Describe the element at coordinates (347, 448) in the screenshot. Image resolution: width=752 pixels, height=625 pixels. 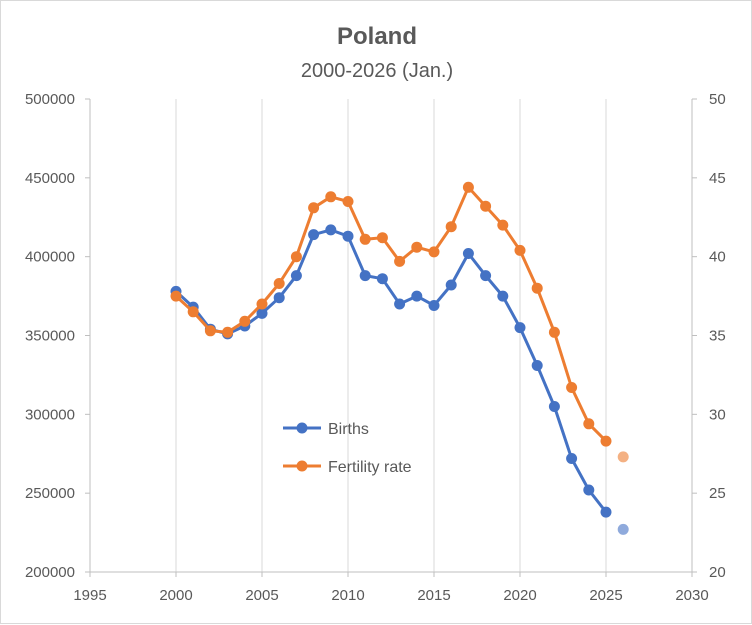
I see `legend: Births Fertility rate` at that location.